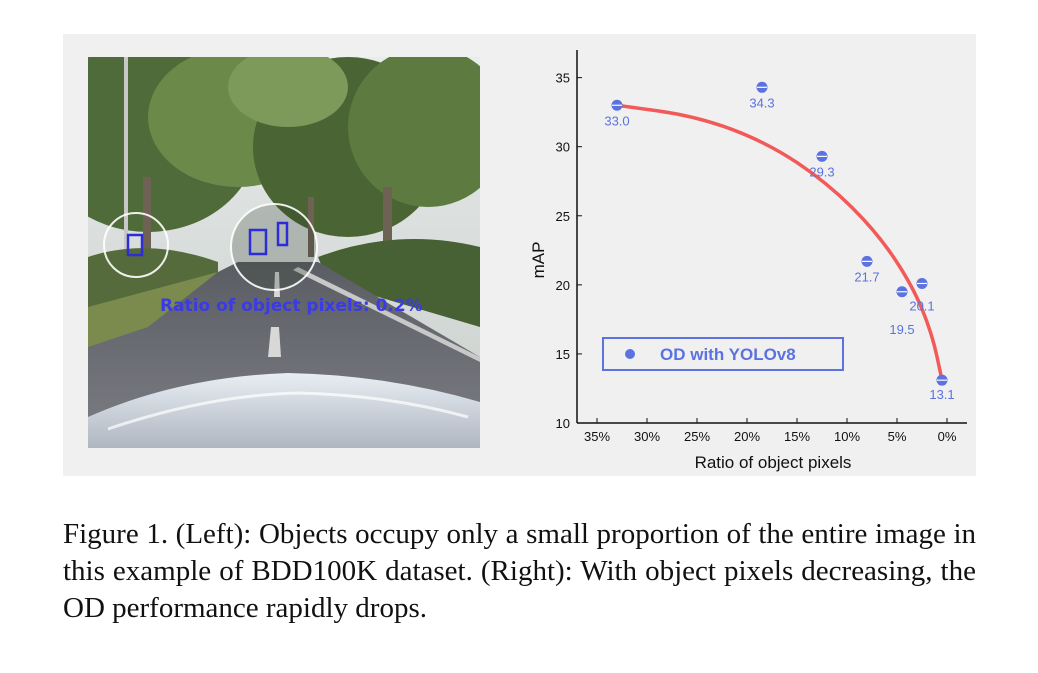 This screenshot has width=1038, height=673. What do you see at coordinates (563, 78) in the screenshot?
I see `y-tick-label: 35` at bounding box center [563, 78].